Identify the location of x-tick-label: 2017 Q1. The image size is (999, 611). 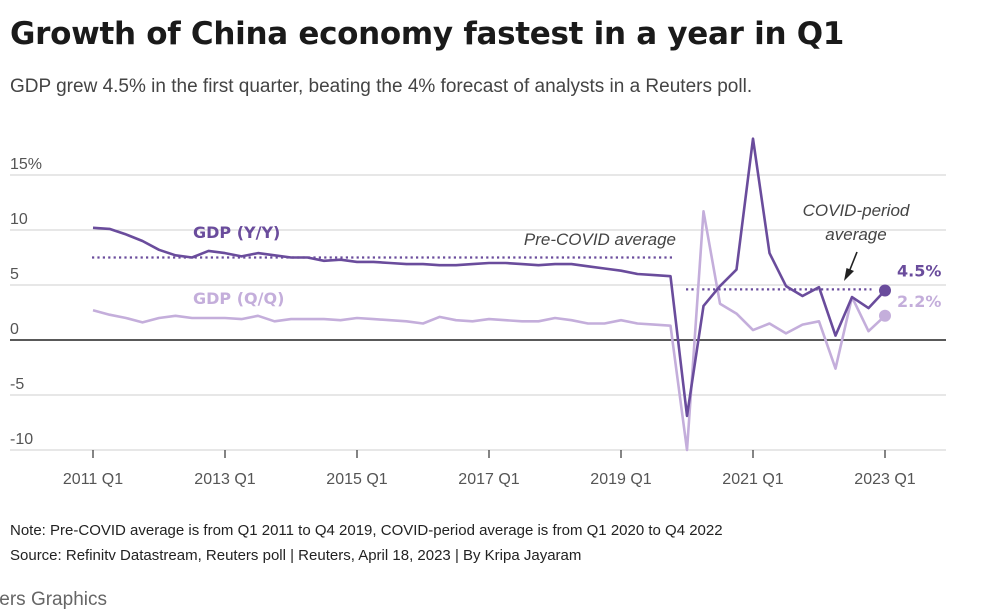
(488, 479).